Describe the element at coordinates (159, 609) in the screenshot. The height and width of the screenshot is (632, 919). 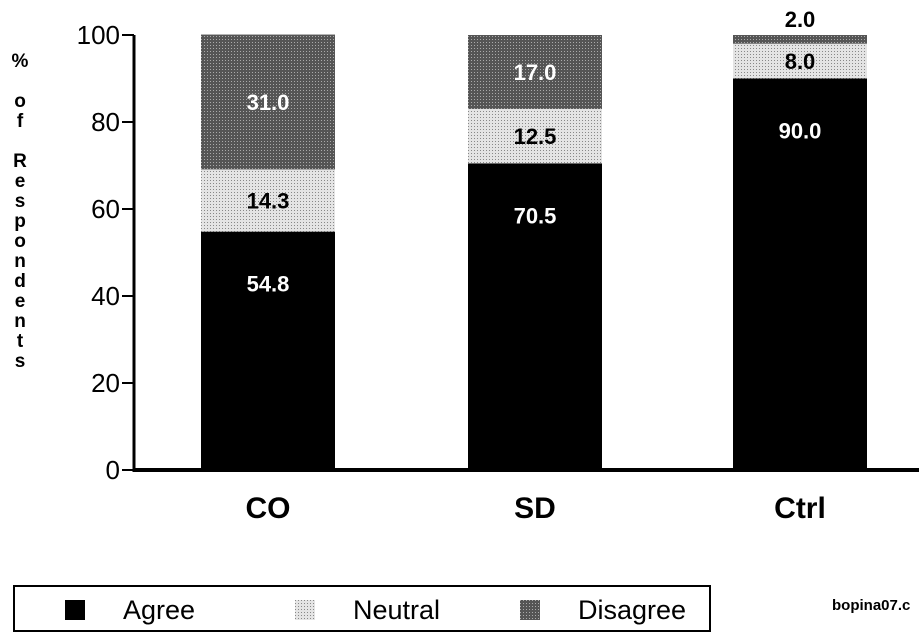
I see `legend-label-agree: Agree` at that location.